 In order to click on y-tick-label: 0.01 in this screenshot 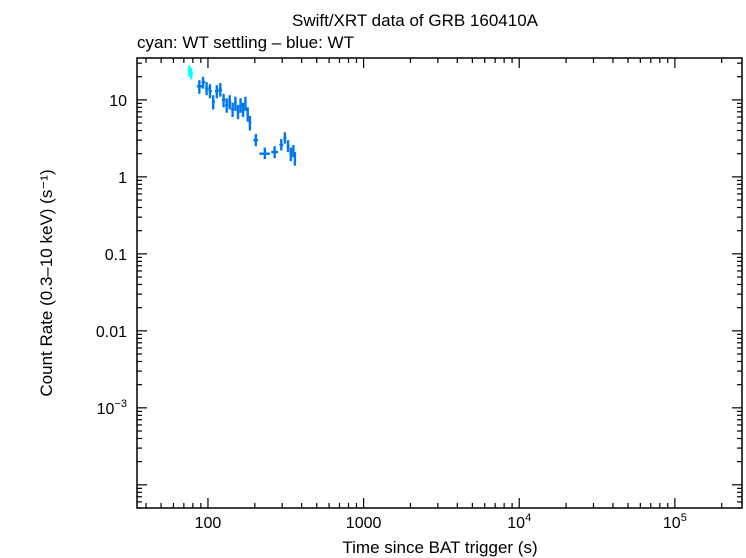, I will do `click(111, 332)`.